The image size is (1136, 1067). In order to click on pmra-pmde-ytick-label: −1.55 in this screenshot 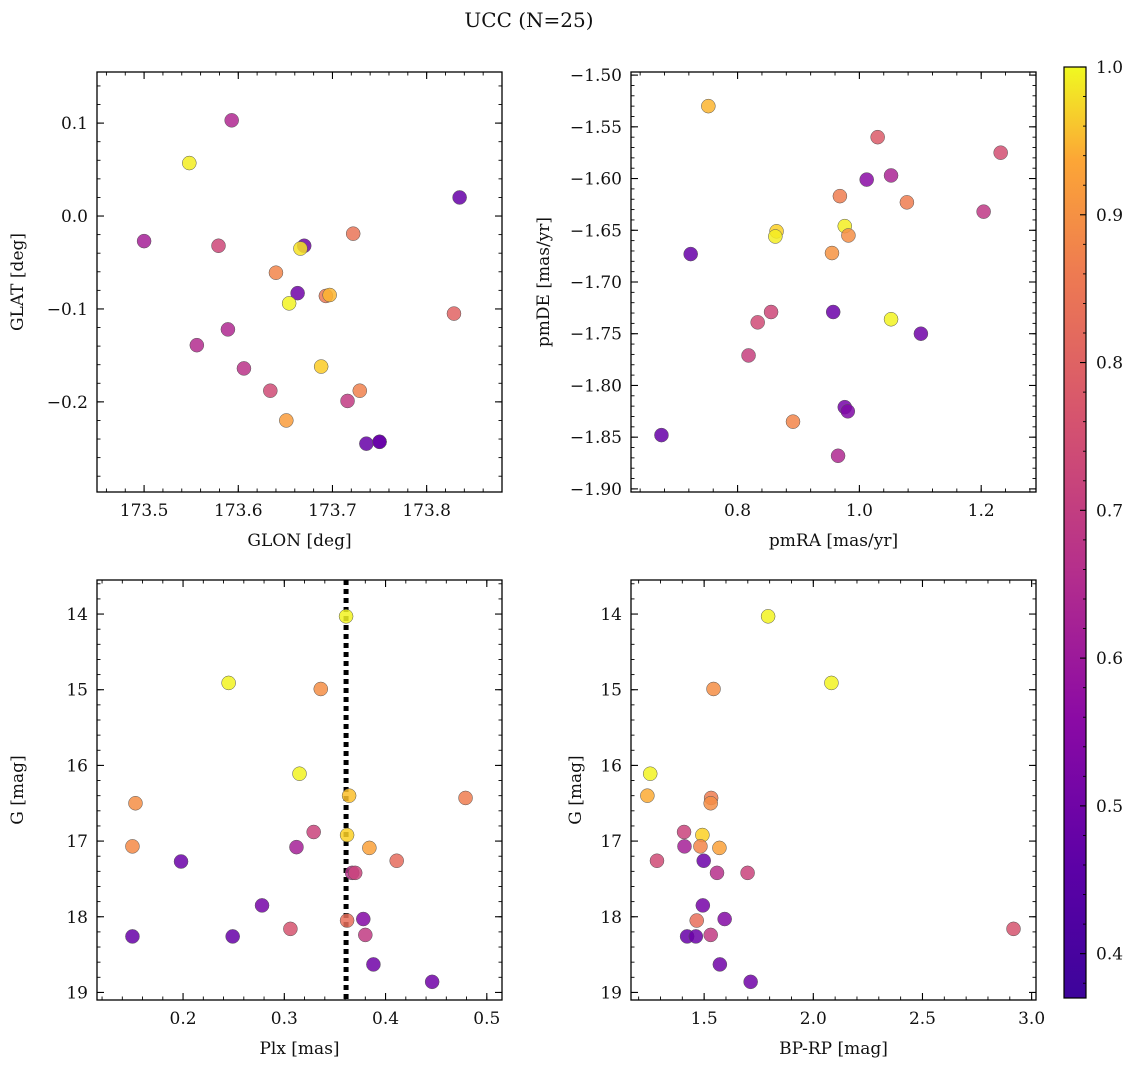, I will do `click(596, 128)`.